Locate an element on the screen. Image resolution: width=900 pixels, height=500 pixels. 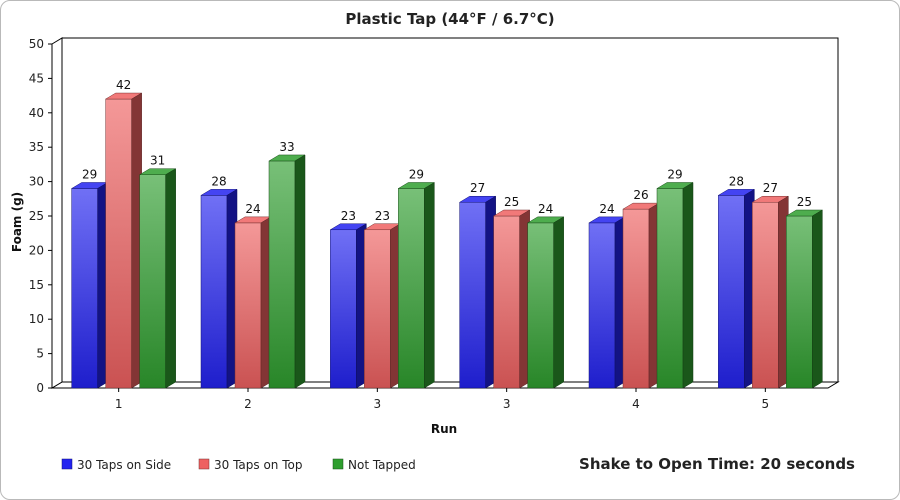
data-label: 31 is located at coordinates (157, 161).